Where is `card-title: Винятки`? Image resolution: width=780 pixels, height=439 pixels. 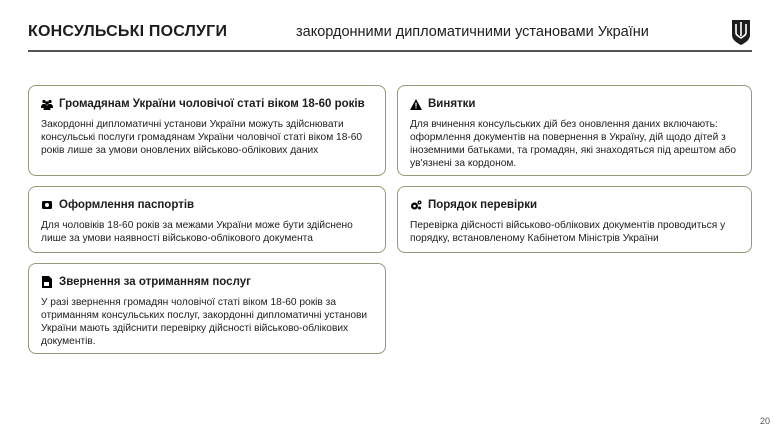 card-title: Винятки is located at coordinates (452, 104).